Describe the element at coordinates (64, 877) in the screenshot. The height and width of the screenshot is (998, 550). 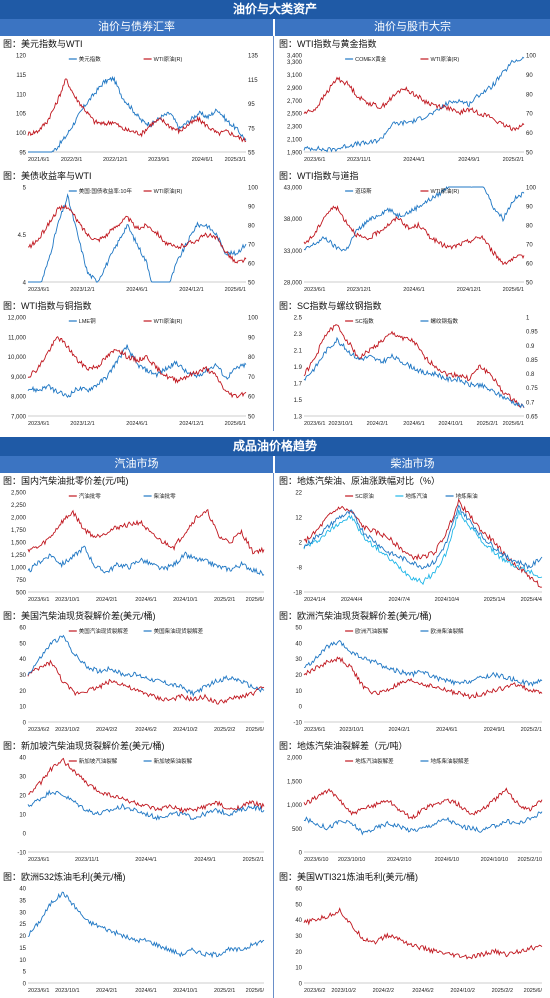
I see `chart-title: 图：欧洲532炼油毛利(美元/桶)` at that location.